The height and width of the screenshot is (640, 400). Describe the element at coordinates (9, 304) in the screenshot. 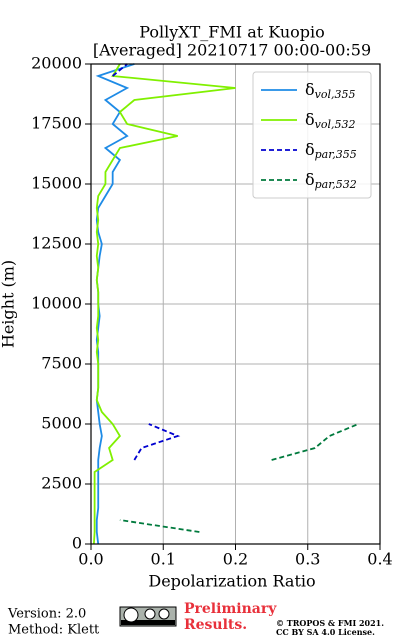

I see `y-axis-label: Height (m)` at that location.